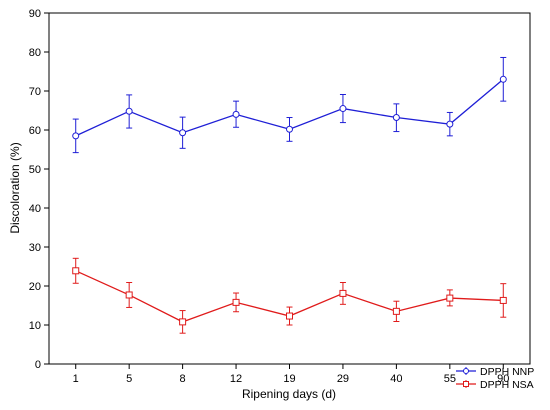 Image resolution: width=550 pixels, height=410 pixels. Describe the element at coordinates (507, 372) in the screenshot. I see `legend-label: DPPH NNP` at that location.